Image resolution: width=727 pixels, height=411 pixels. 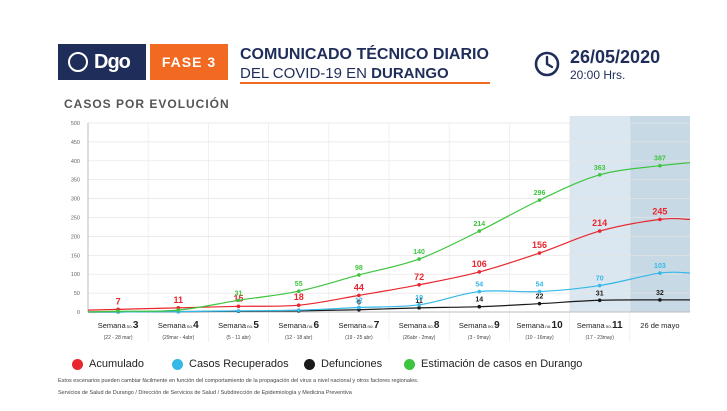 I want to click on legend-item-recuperados: Casos Recuperados, so click(x=230, y=364).